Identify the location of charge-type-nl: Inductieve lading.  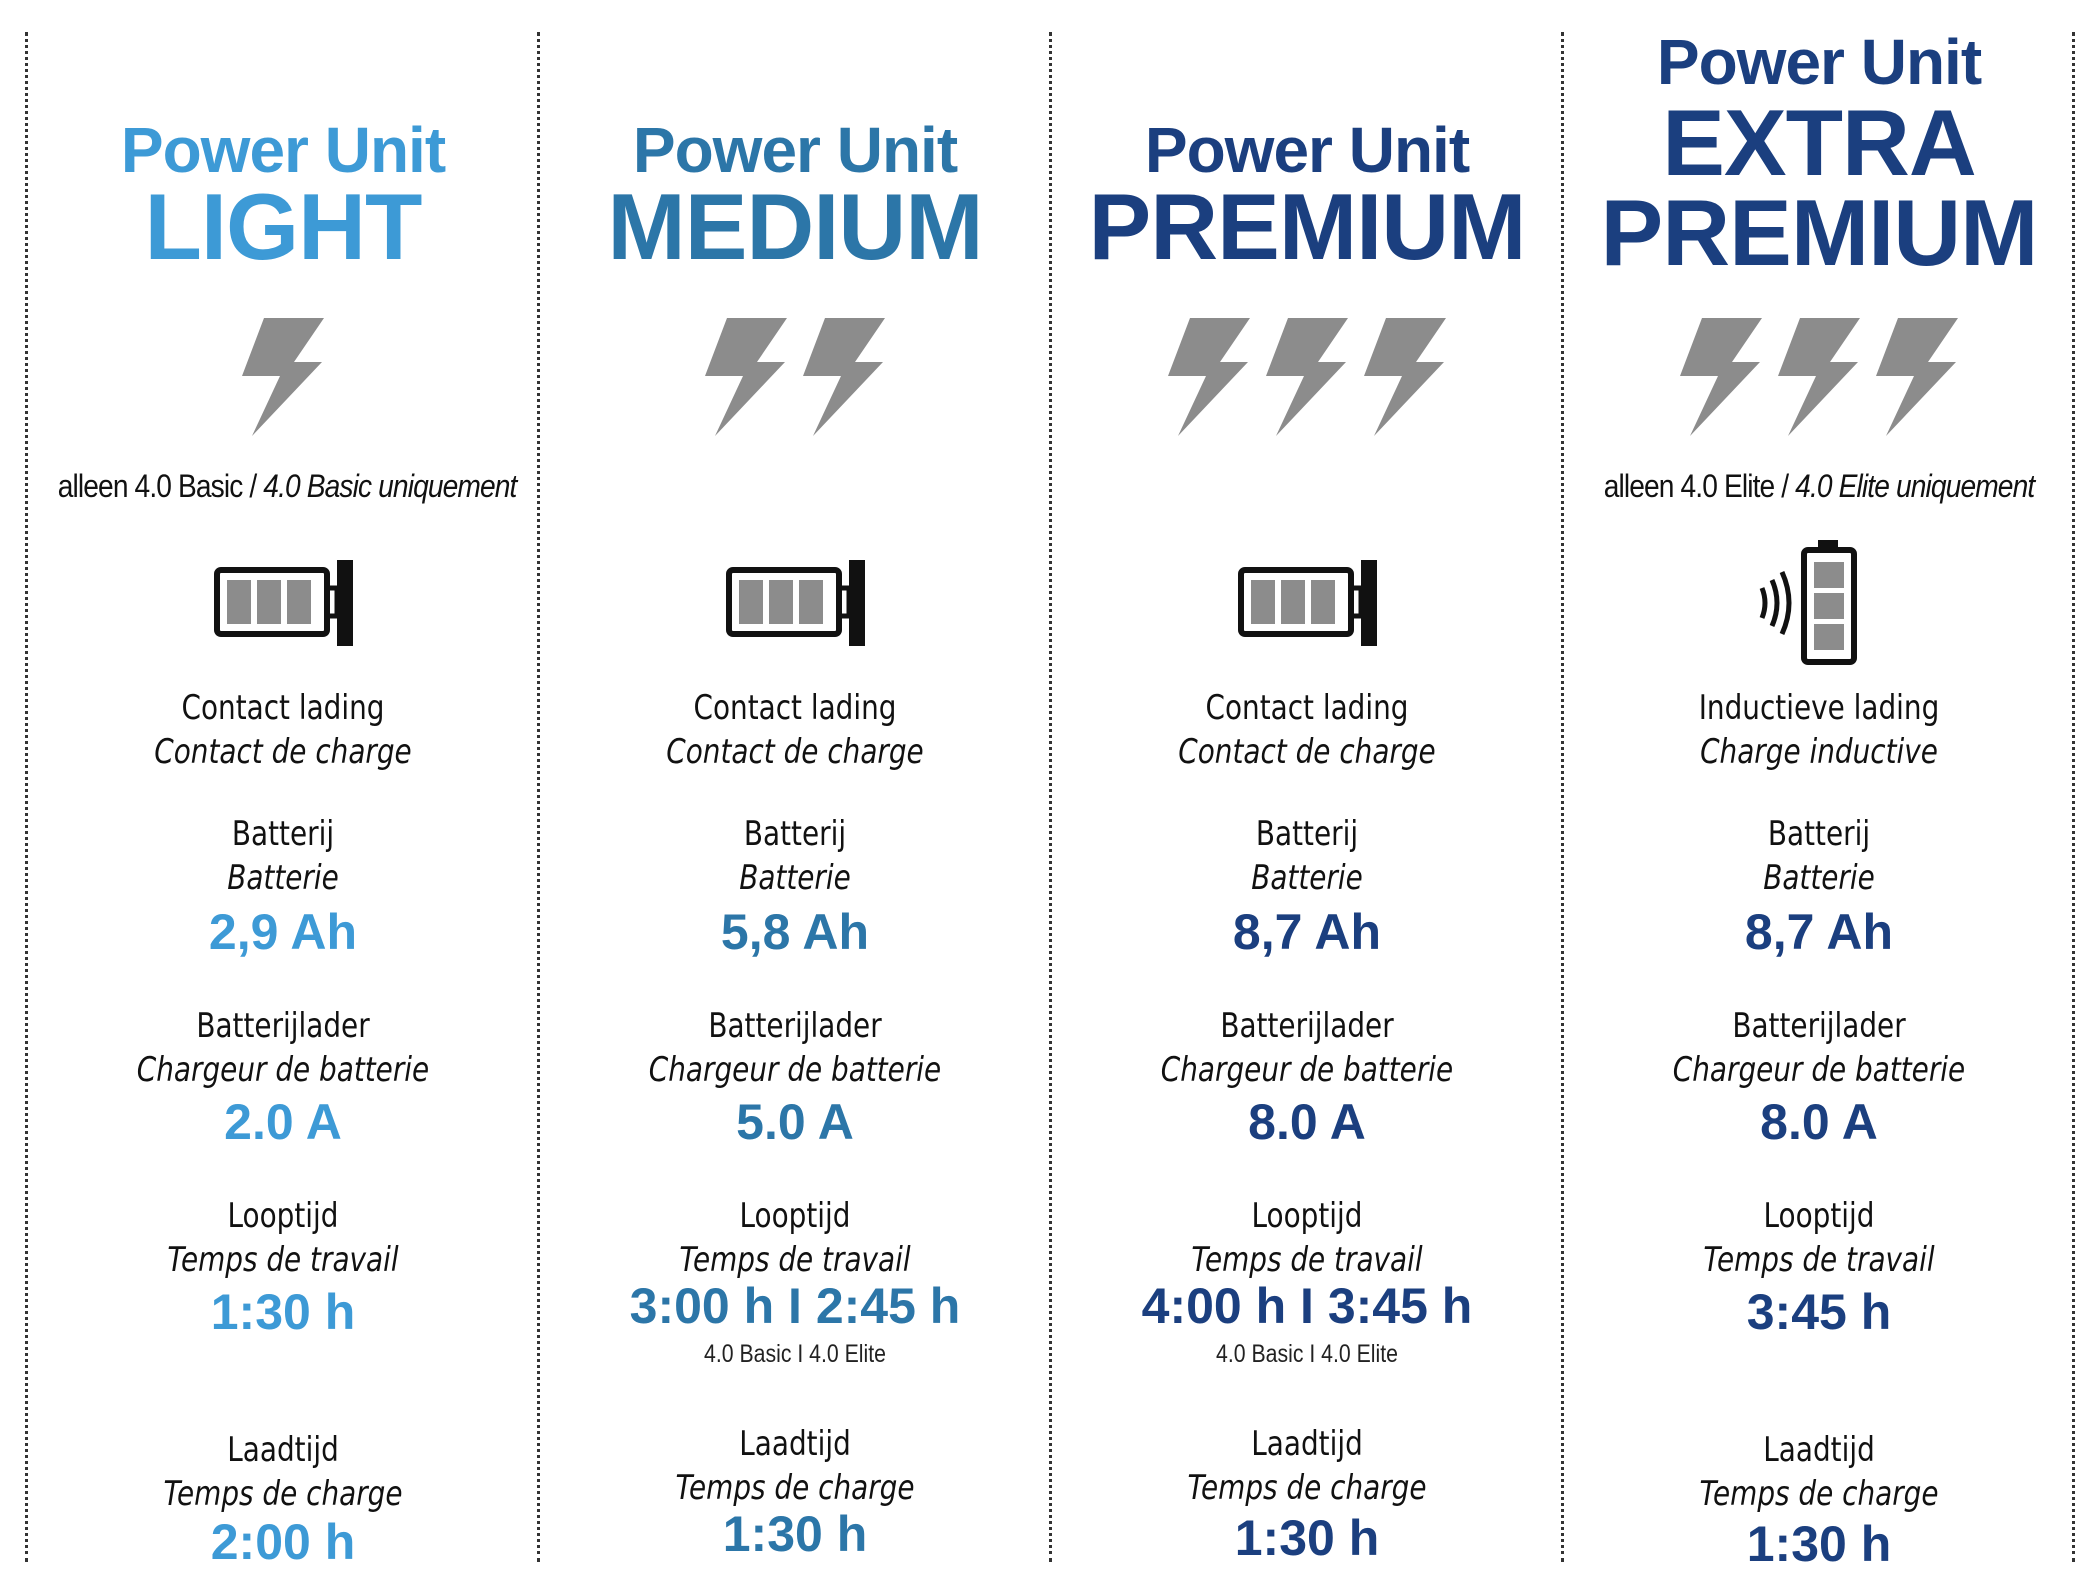
(1819, 708).